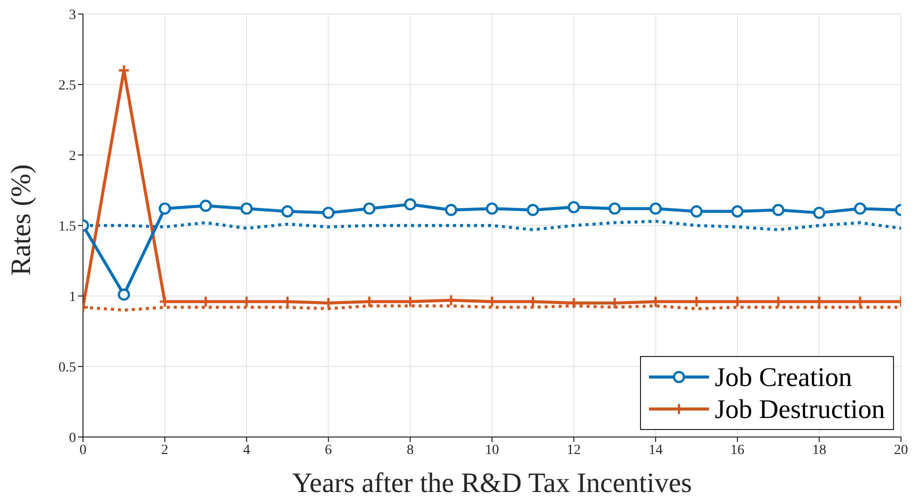 This screenshot has width=921, height=502. I want to click on x-tick-label: 12, so click(573, 450).